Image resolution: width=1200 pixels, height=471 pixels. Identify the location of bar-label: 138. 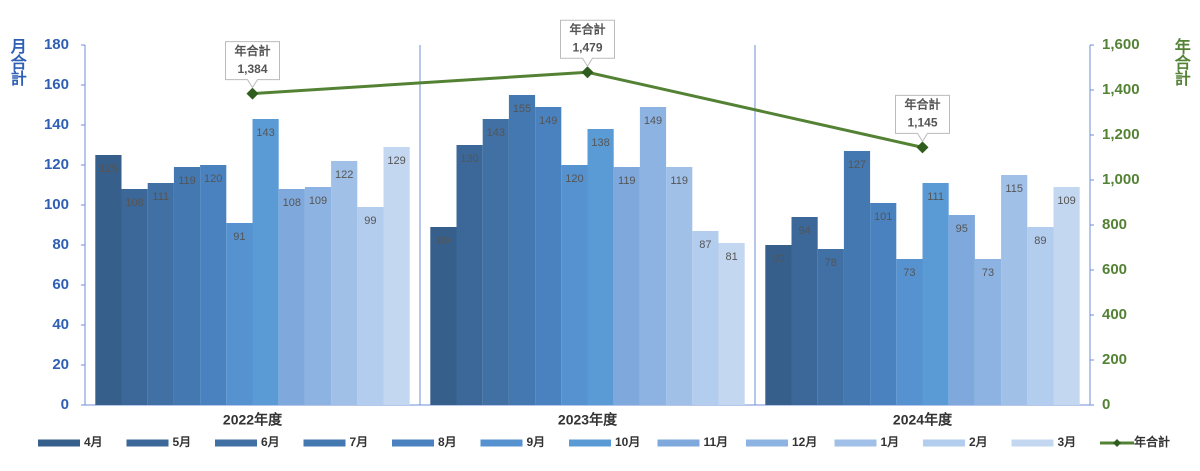
(600, 143).